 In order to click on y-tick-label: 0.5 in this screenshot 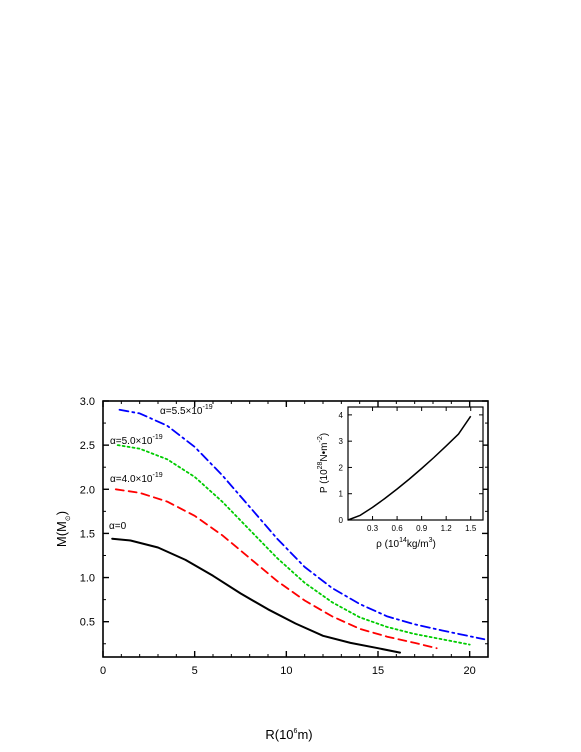, I will do `click(87, 623)`.